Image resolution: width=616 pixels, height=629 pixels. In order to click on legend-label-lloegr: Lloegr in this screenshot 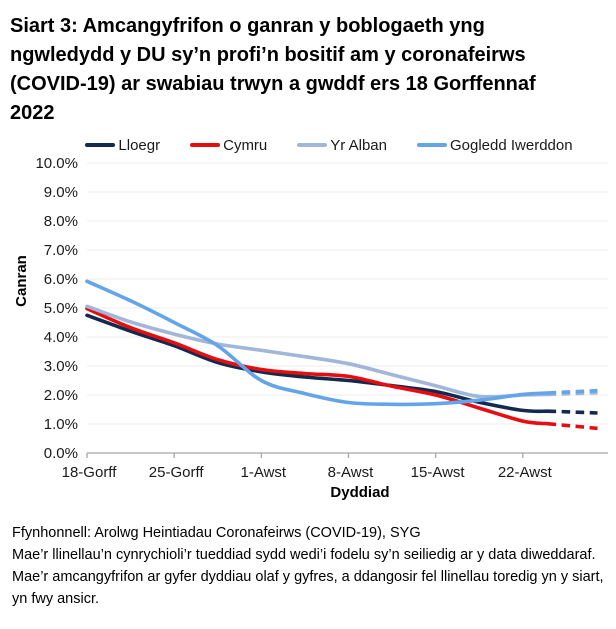, I will do `click(139, 145)`.